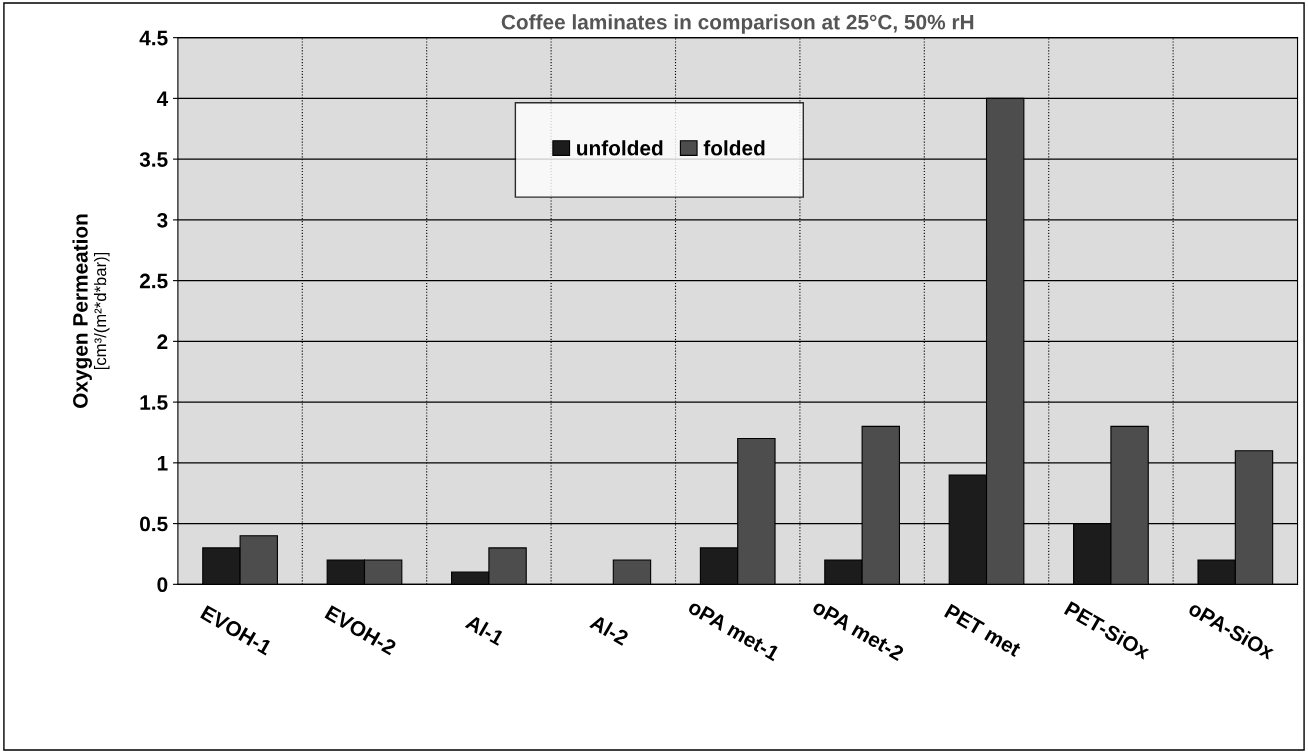  What do you see at coordinates (153, 38) in the screenshot?
I see `y-tick-label: 4.5` at bounding box center [153, 38].